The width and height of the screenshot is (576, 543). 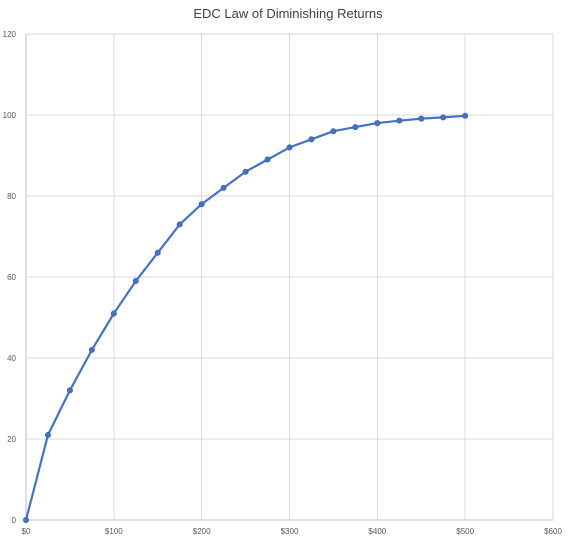 What do you see at coordinates (553, 531) in the screenshot?
I see `x-tick-label: $600` at bounding box center [553, 531].